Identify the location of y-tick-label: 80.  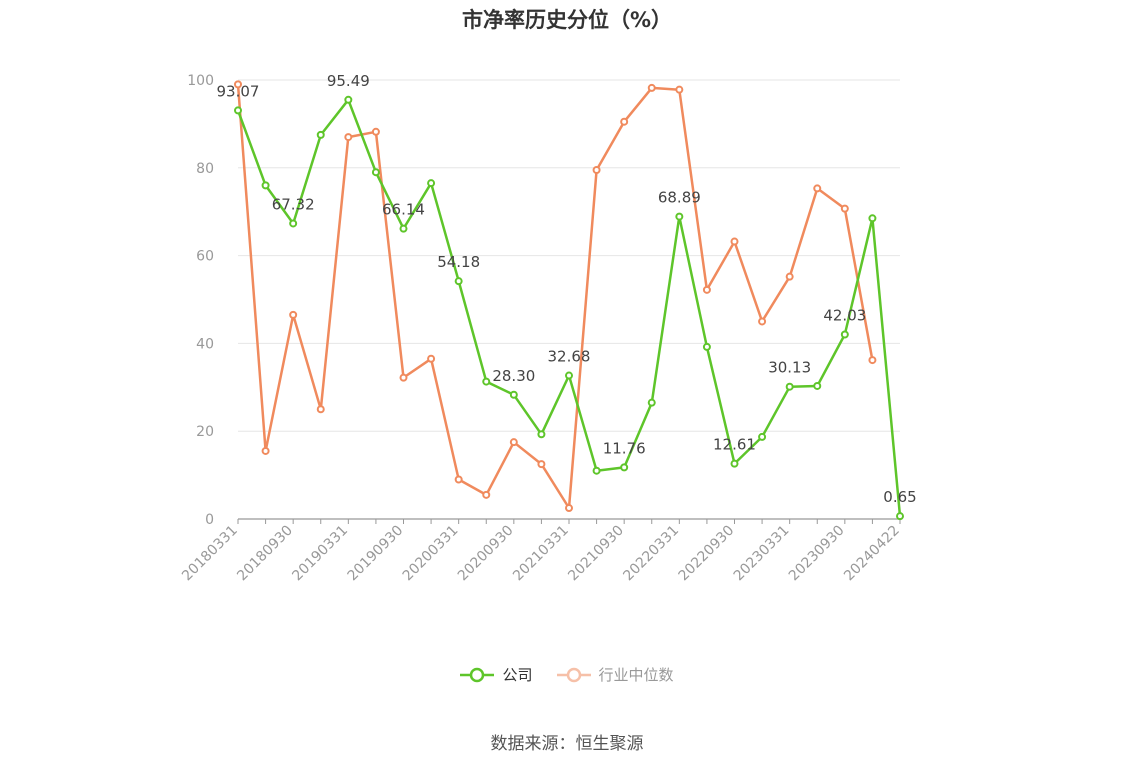
(205, 169).